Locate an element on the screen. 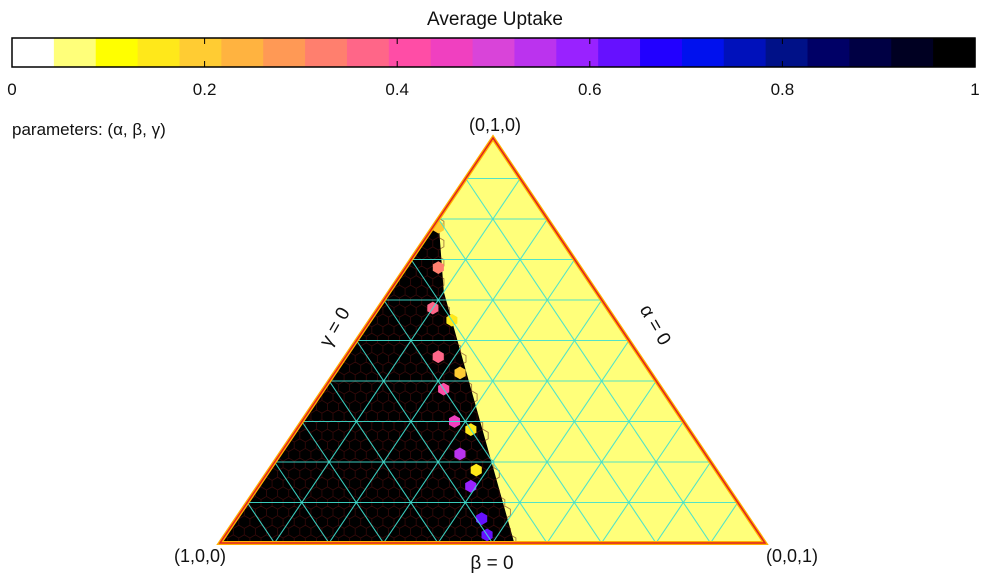  colorbar-title: Average Uptake is located at coordinates (495, 19).